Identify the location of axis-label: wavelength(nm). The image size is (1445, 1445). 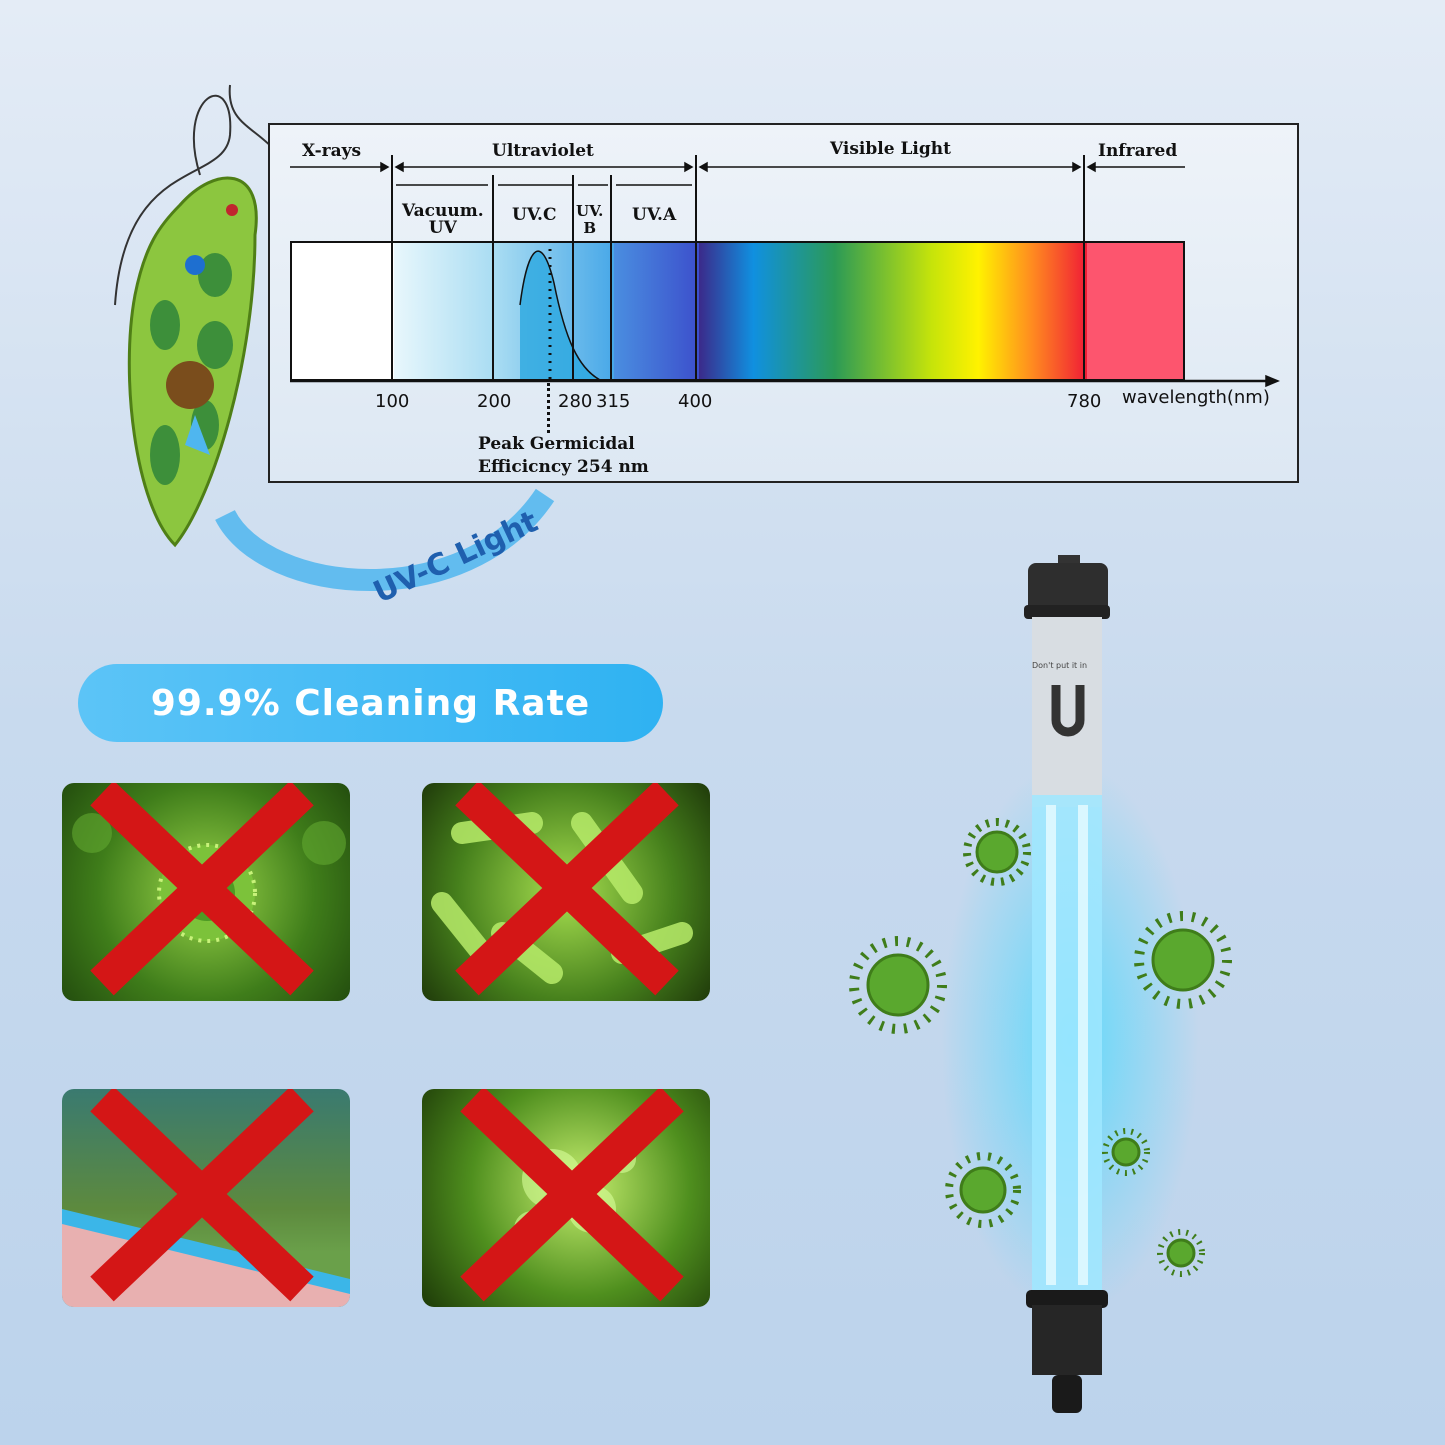
(1196, 397).